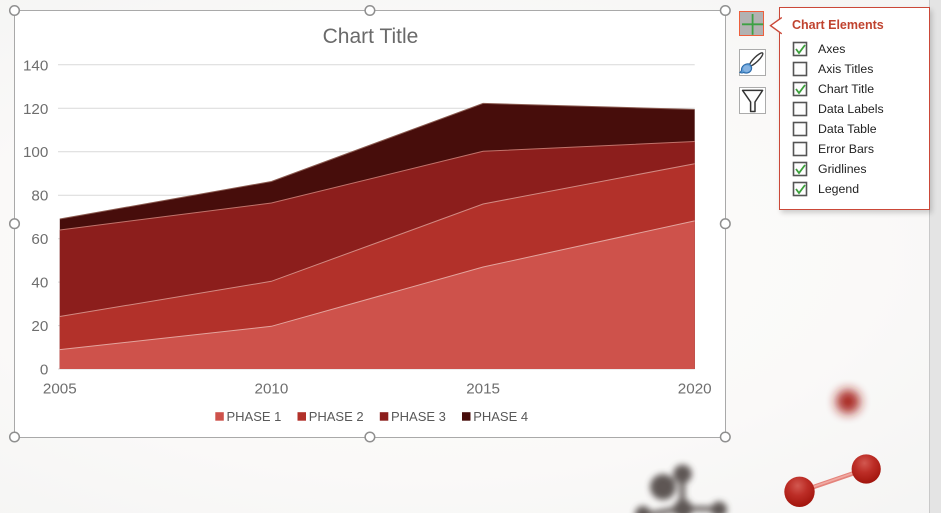 Image resolution: width=941 pixels, height=513 pixels. I want to click on svg-text: 2005, so click(60, 388).